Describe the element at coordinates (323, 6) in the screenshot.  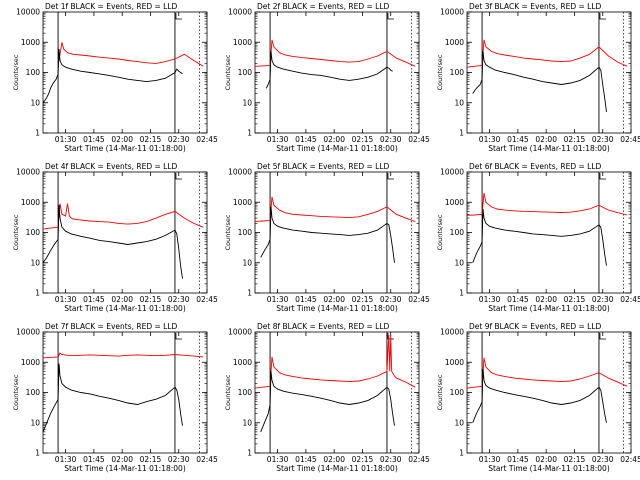
I see `panel-title: Det 2f BLACK = Events, RED = LLD` at that location.